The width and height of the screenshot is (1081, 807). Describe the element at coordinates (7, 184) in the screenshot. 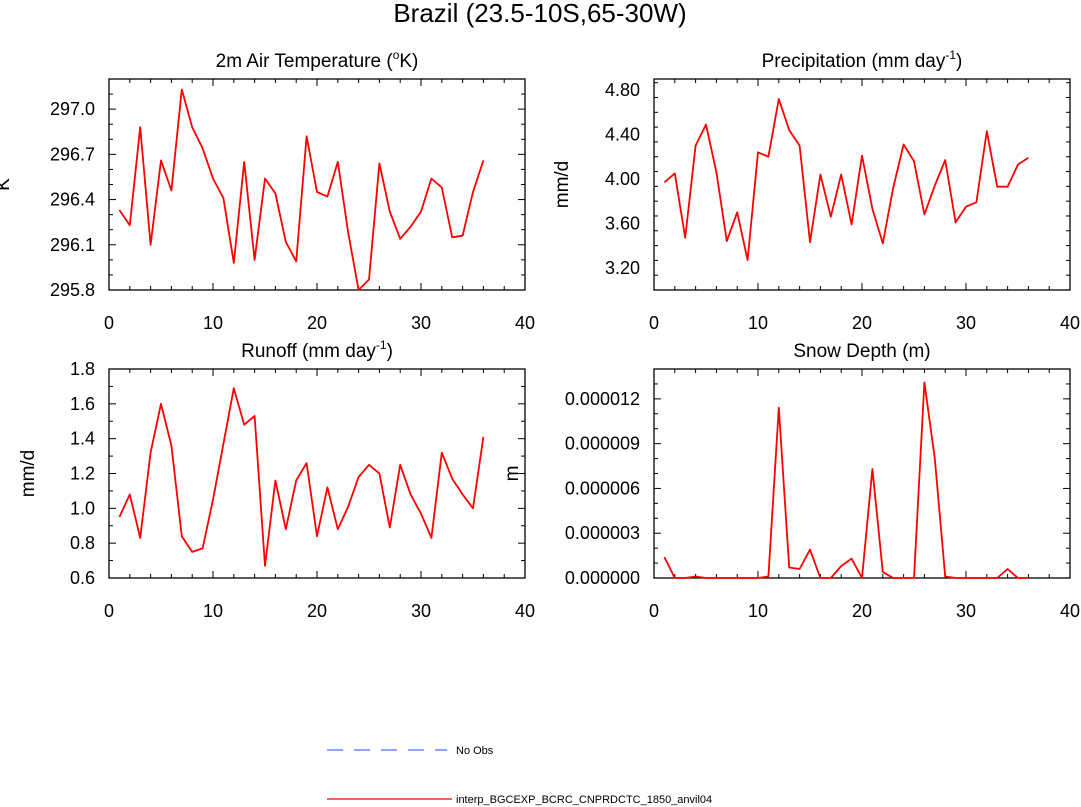

I see `y-axis-label: K` at that location.